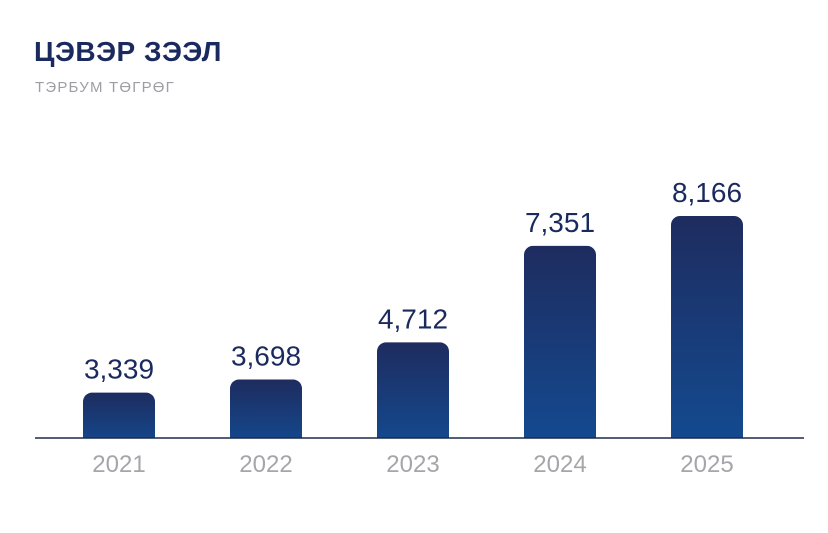 This screenshot has width=828, height=533. I want to click on chart-title: ЦЭВЭР ЗЭЭЛ, so click(128, 51).